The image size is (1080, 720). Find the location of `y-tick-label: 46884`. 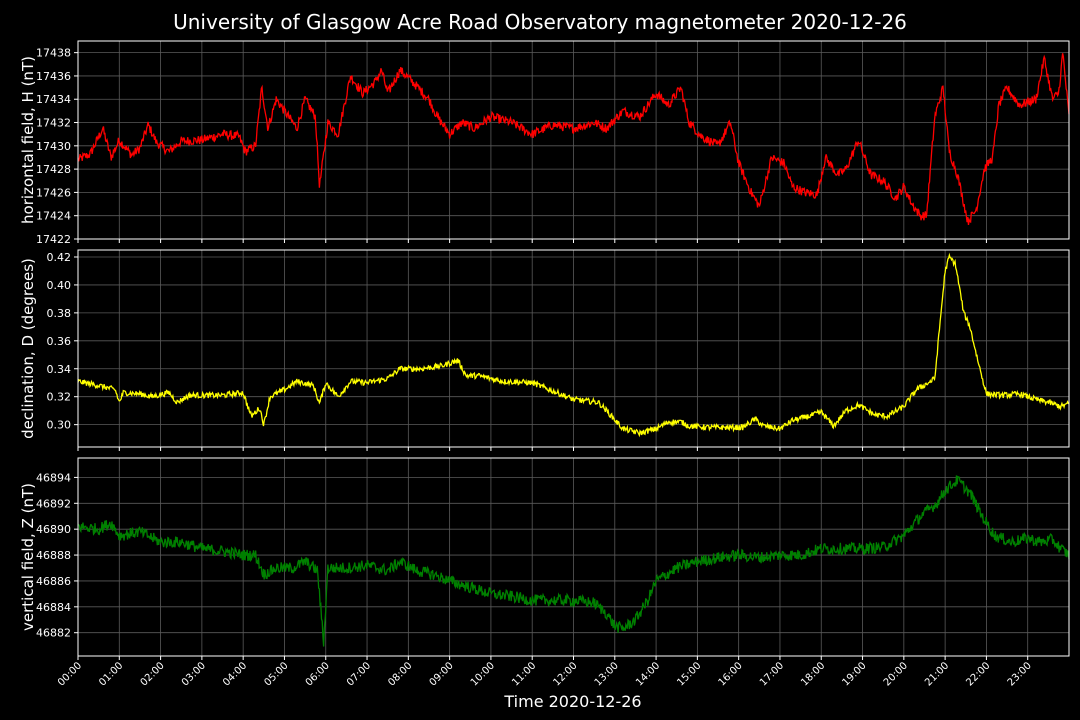

y-tick-label: 46884 is located at coordinates (53, 607).